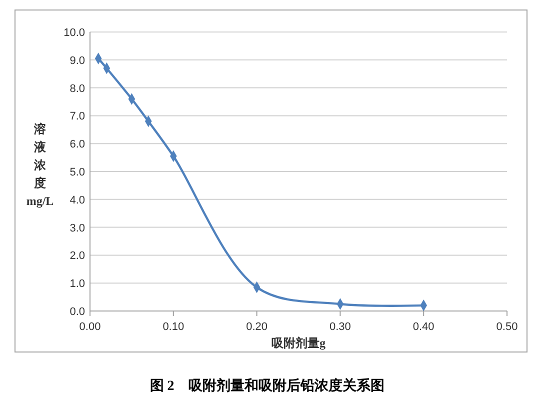 The height and width of the screenshot is (404, 534). I want to click on y-axis-title: 溶液浓度mg/L, so click(40, 165).